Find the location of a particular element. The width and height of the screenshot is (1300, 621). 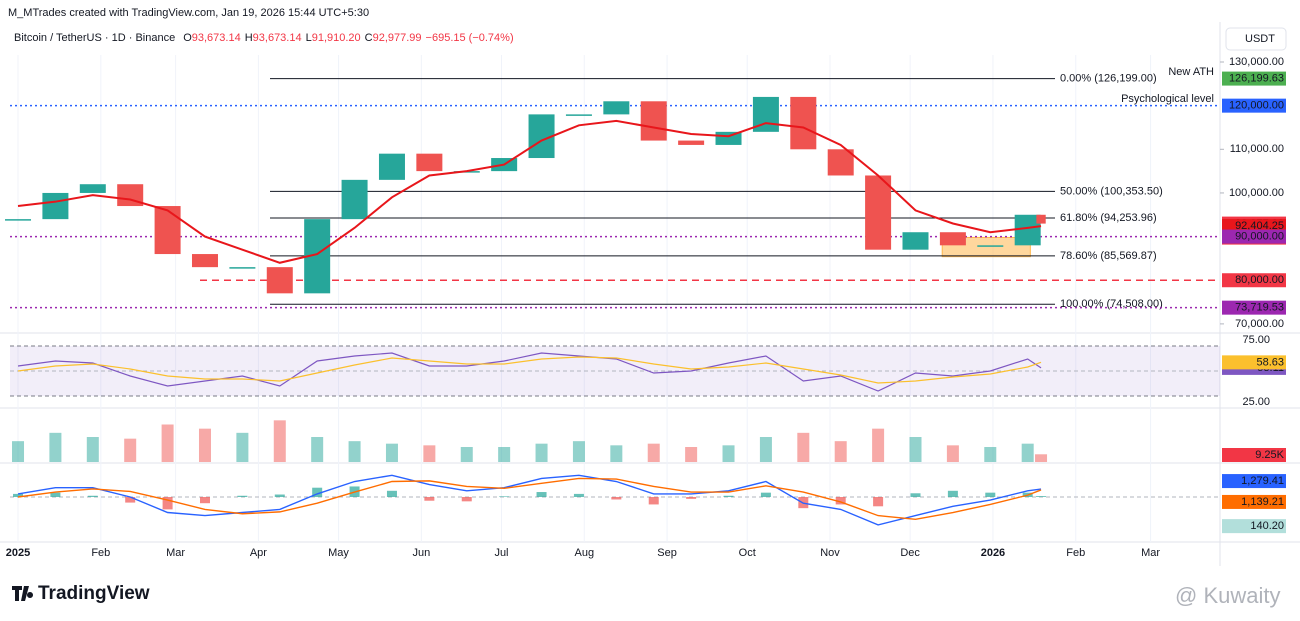

annotation: Psychological level is located at coordinates (1167, 99).